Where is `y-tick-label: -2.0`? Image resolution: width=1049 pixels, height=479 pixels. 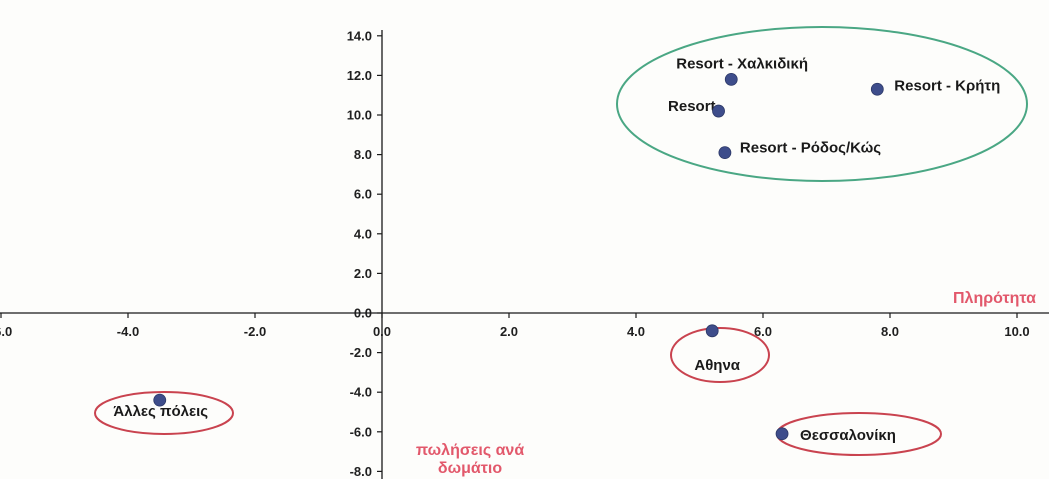
y-tick-label: -2.0 is located at coordinates (361, 352).